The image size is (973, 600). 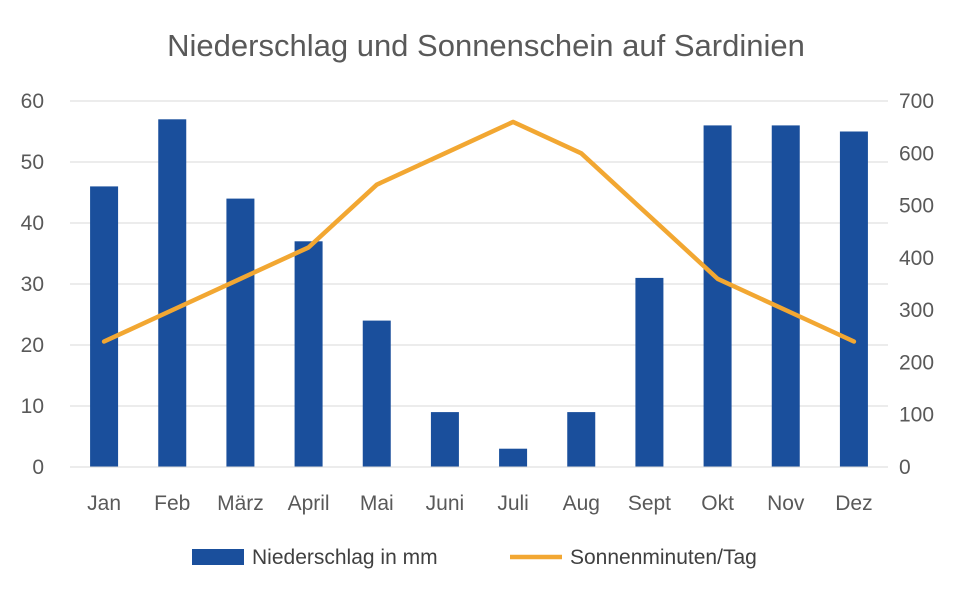 What do you see at coordinates (32, 162) in the screenshot?
I see `left-tick-label: 50` at bounding box center [32, 162].